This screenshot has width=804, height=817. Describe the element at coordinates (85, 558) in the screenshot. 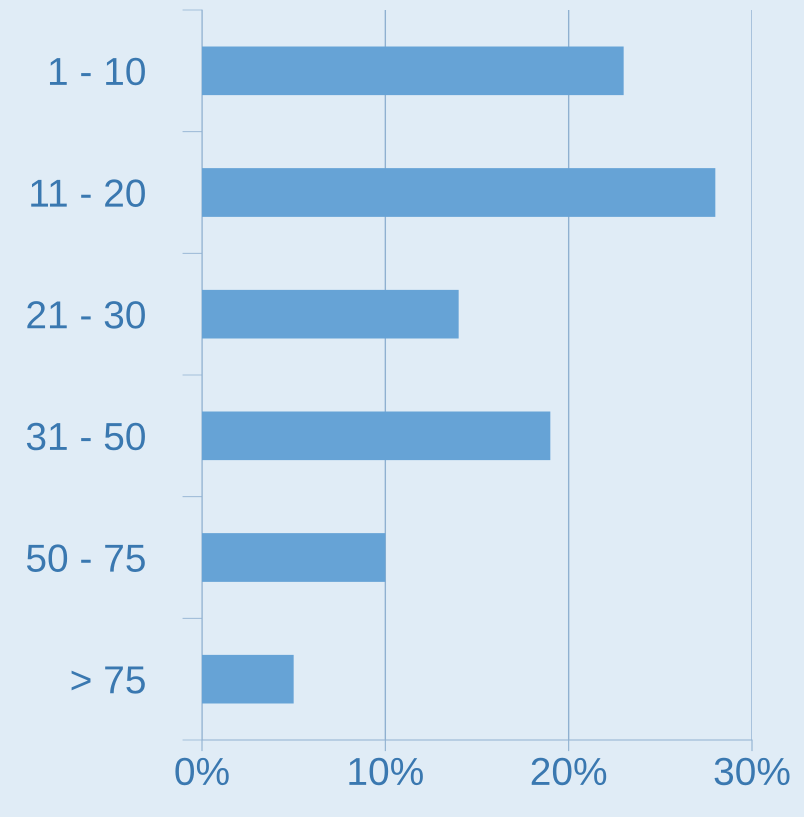

I see `y-tick-label: 50 - 75` at that location.